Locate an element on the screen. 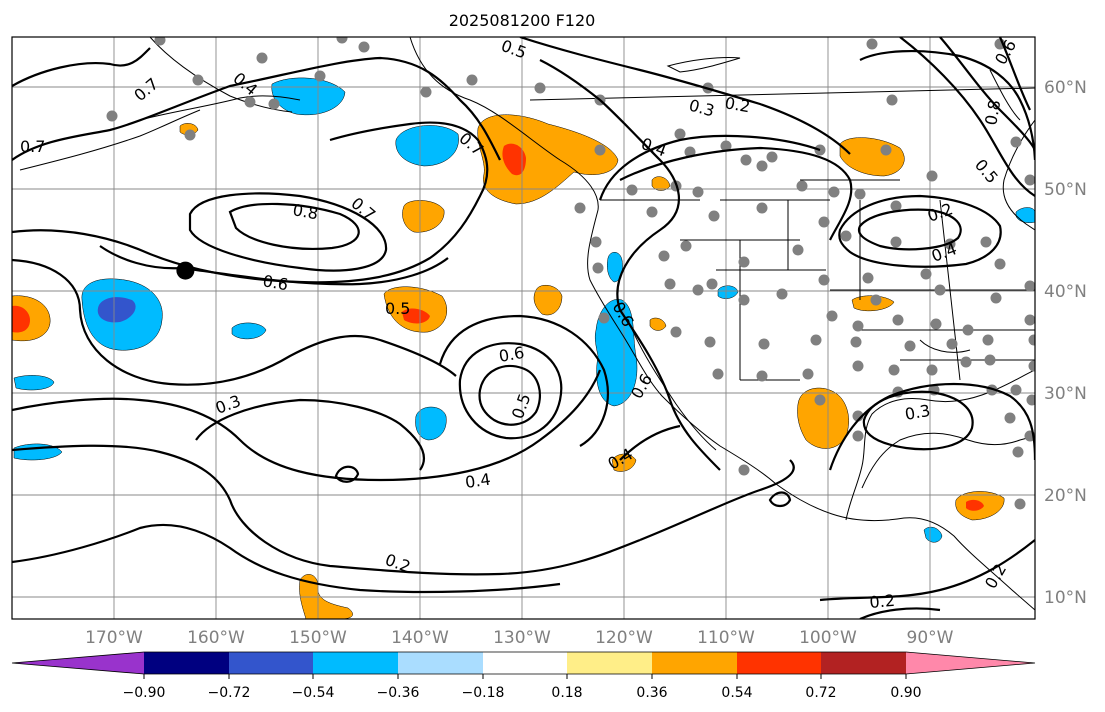 The image size is (1105, 712). colorbar-tick-label: 0.72 is located at coordinates (820, 693).